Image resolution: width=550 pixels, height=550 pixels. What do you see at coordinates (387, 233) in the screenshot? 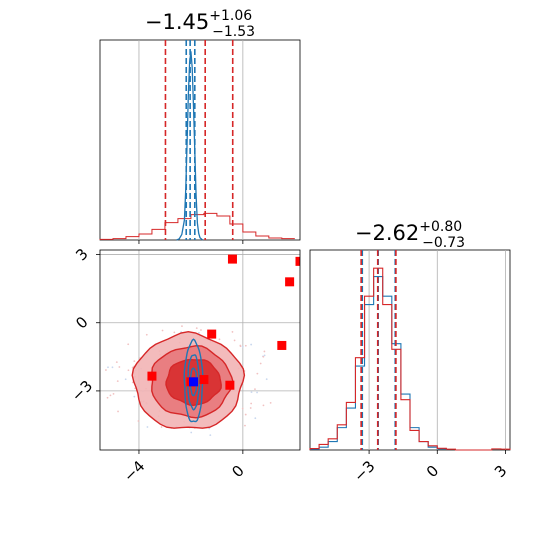
I see `title-value: −2.62` at bounding box center [387, 233].